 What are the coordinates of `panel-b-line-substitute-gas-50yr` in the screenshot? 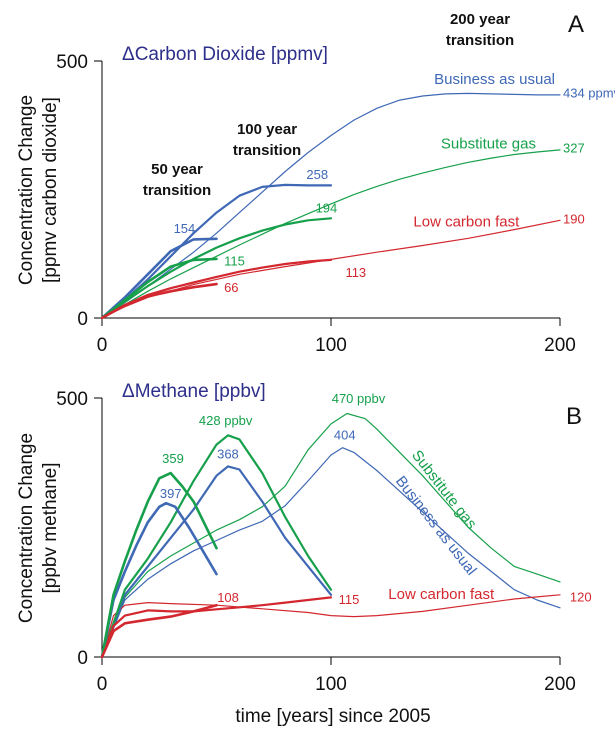 It's located at (159, 565).